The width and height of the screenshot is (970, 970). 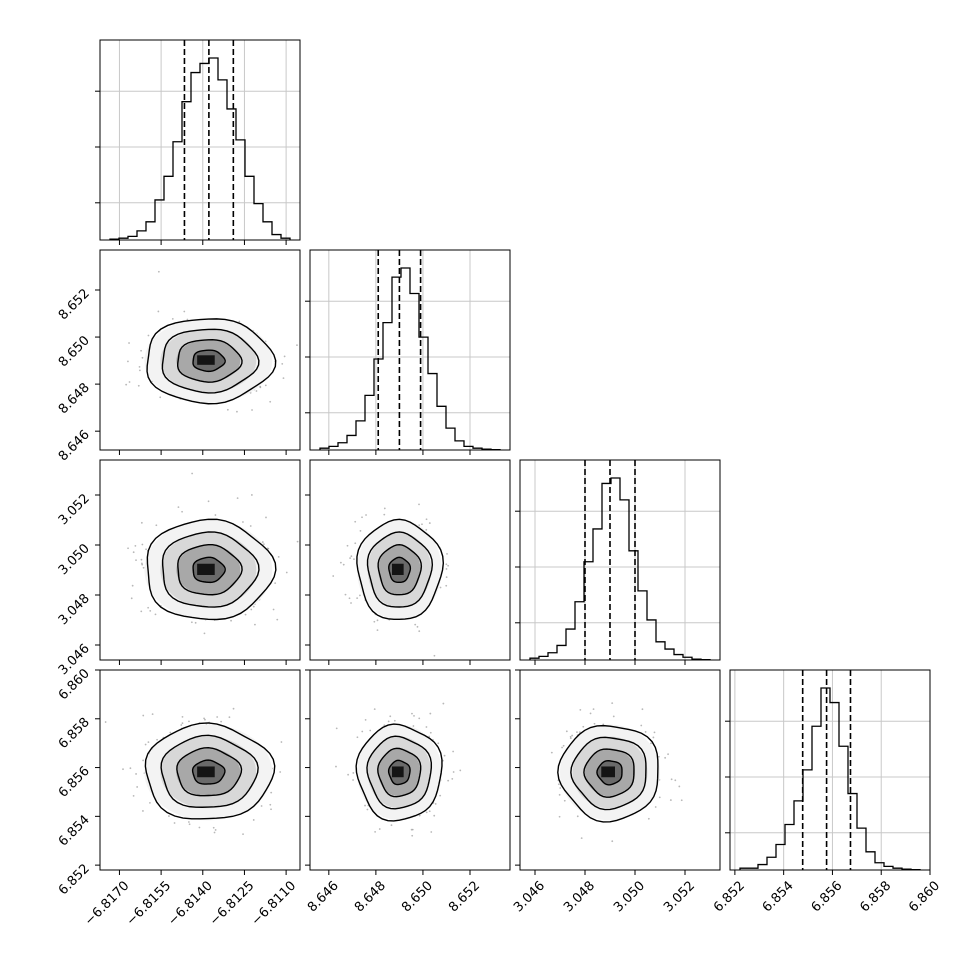 I want to click on panel-2-0-content, so click(x=213, y=553).